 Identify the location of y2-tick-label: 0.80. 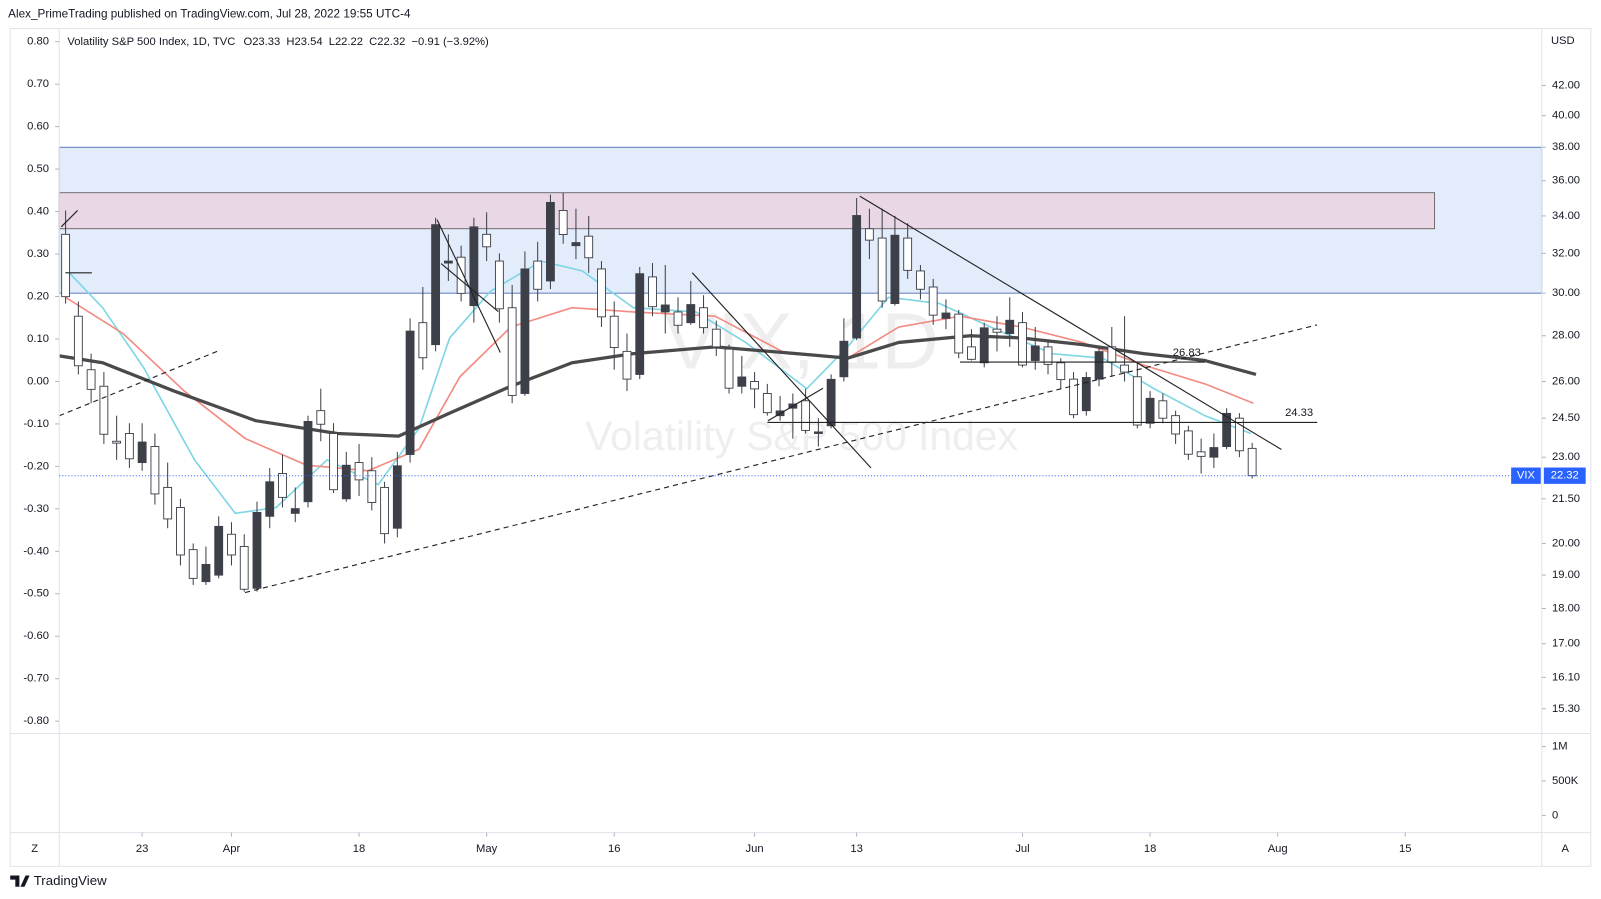
(38, 42).